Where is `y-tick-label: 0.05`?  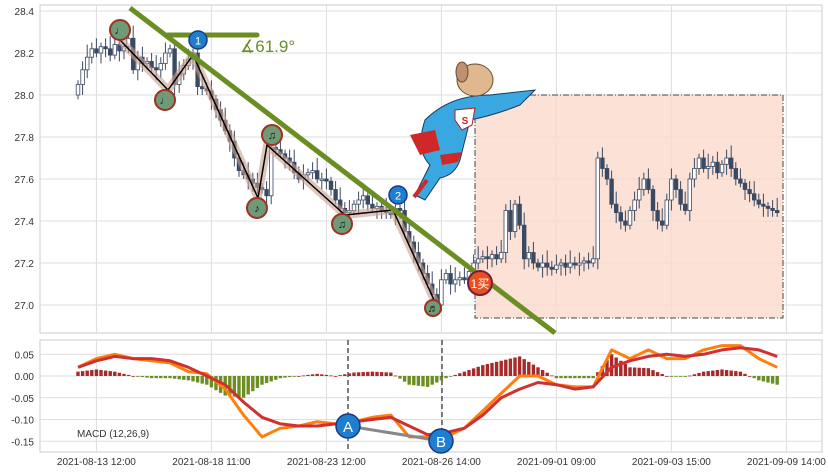
y-tick-label: 0.05 is located at coordinates (25, 355).